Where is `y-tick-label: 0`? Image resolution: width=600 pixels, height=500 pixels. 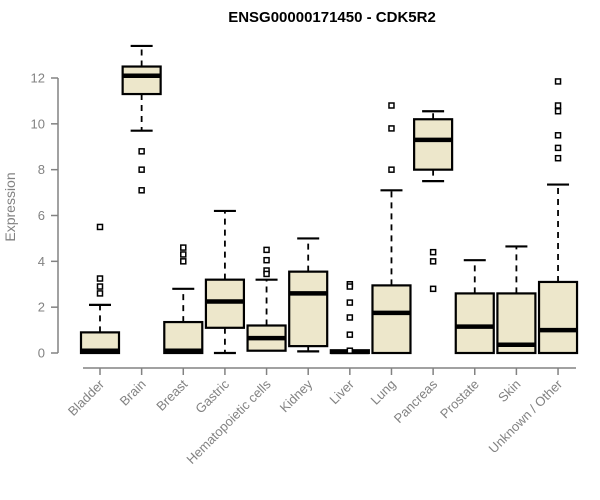 y-tick-label: 0 is located at coordinates (41, 353).